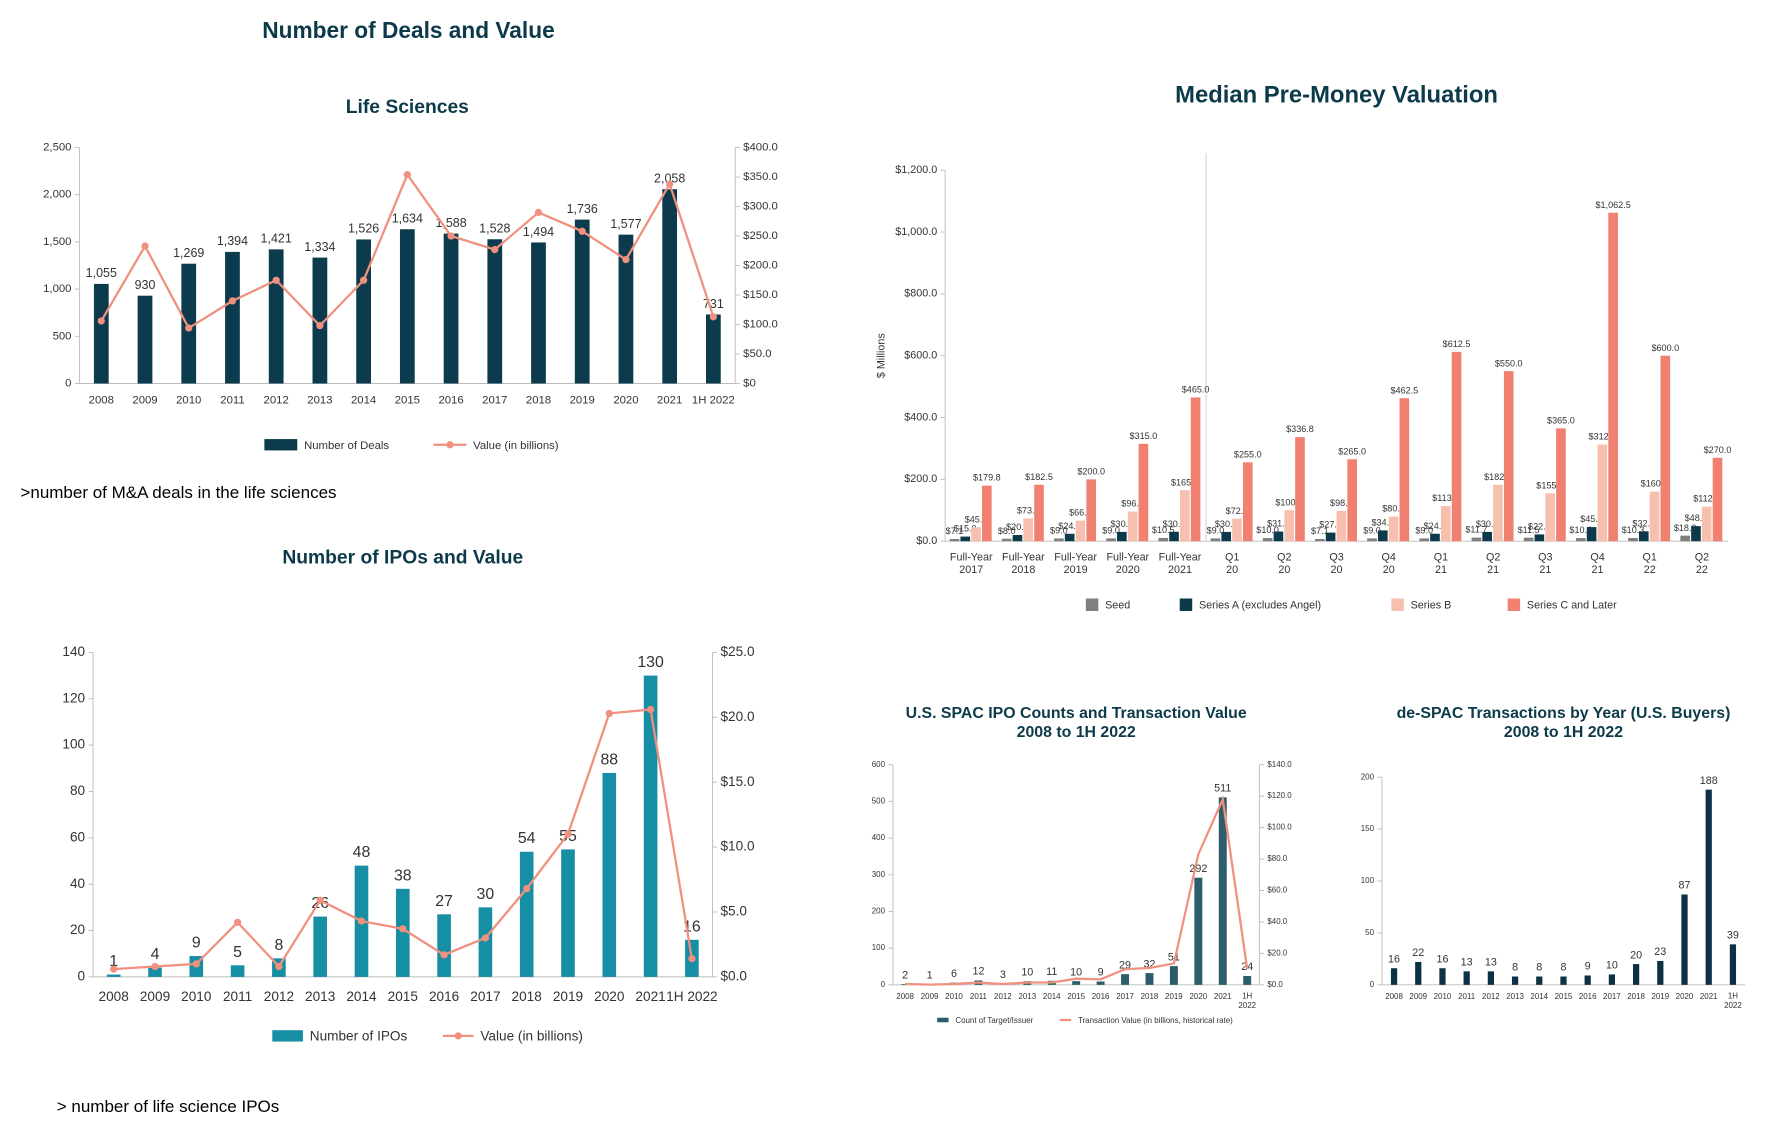 This screenshot has width=1770, height=1138. Describe the element at coordinates (402, 557) in the screenshot. I see `chart-title: Number of IPOs and Value` at that location.